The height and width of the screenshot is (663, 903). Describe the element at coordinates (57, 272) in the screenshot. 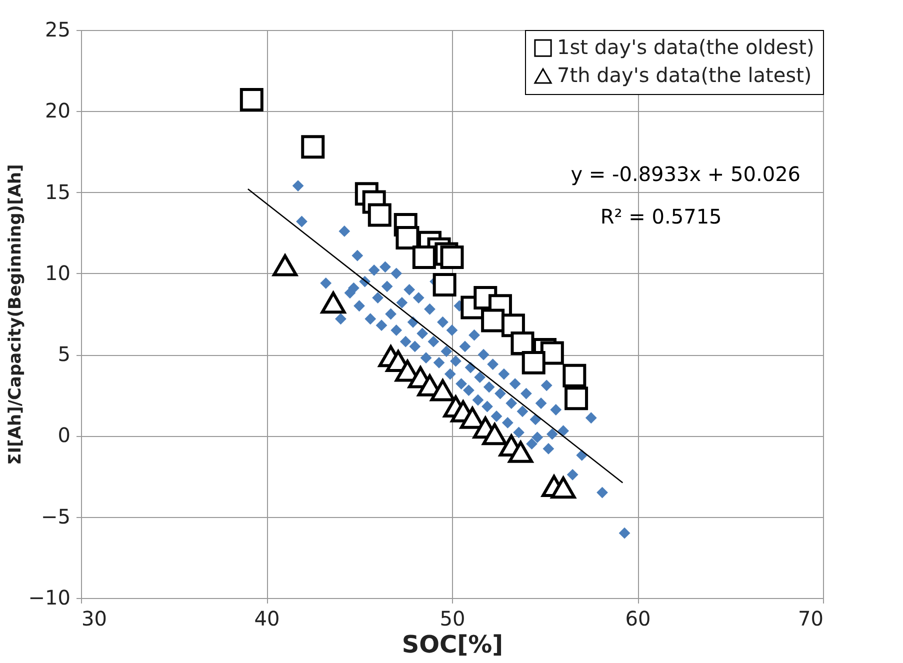

I see `y-tick-label: 10` at that location.